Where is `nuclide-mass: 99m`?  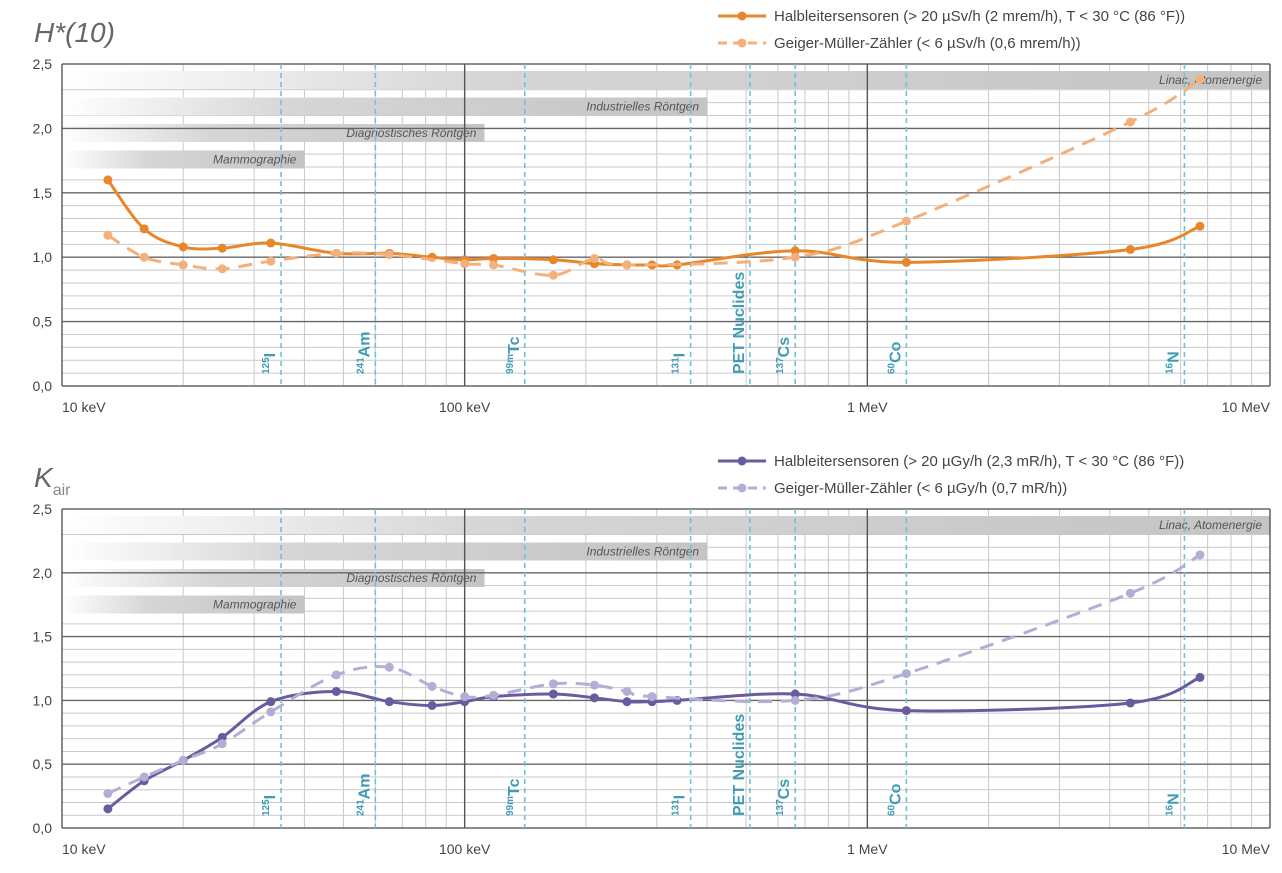 nuclide-mass: 99m is located at coordinates (510, 806).